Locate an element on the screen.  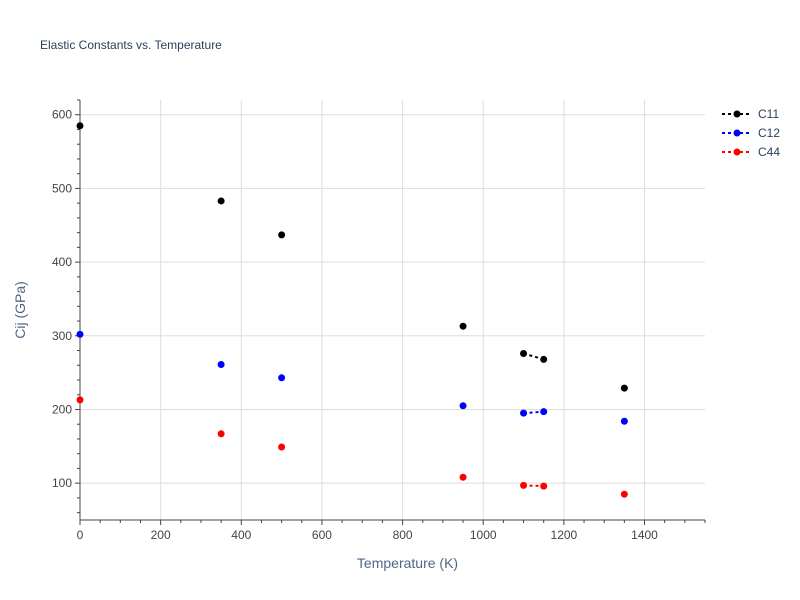
x-tick-label: 1000 is located at coordinates (483, 535).